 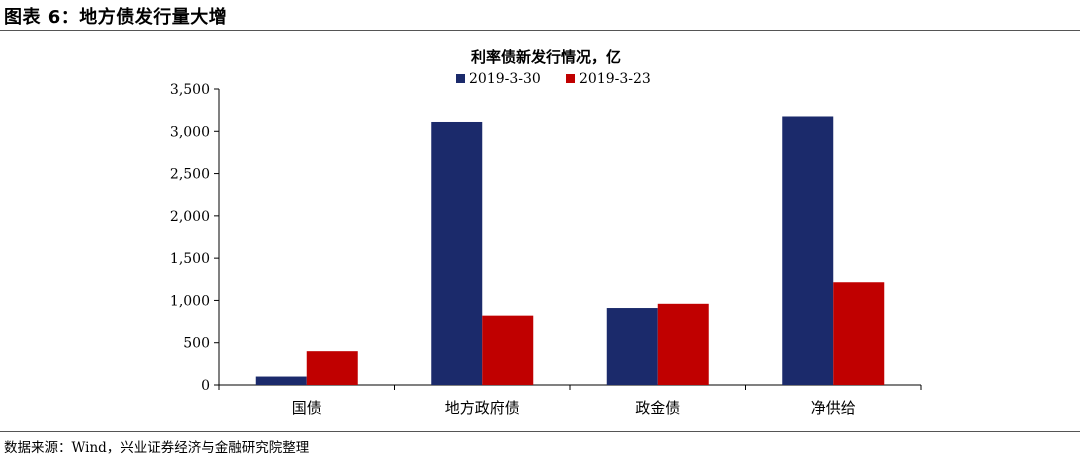 I want to click on x-tick-label: 政金债, so click(x=657, y=408).